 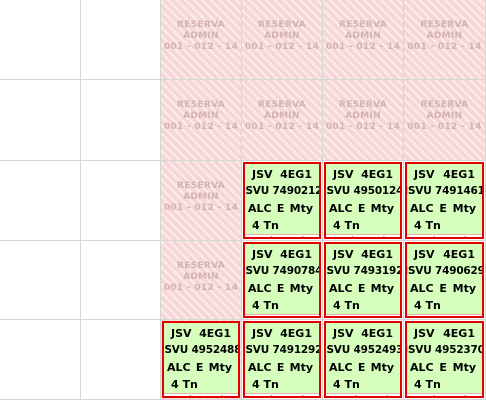 I want to click on grid-cell: JSV 4EG1 JSVU 7493192 ALC E Mty 4 Tn 9 (3/4/5), so click(x=363, y=280).